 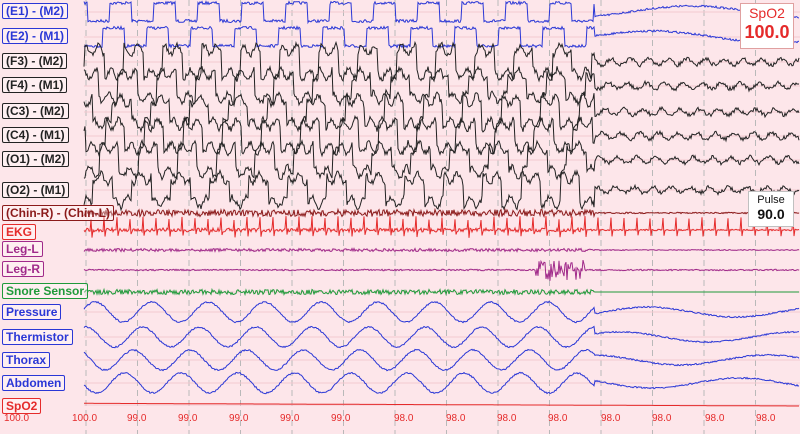 I want to click on spo2-value: 100.0, so click(x=767, y=32).